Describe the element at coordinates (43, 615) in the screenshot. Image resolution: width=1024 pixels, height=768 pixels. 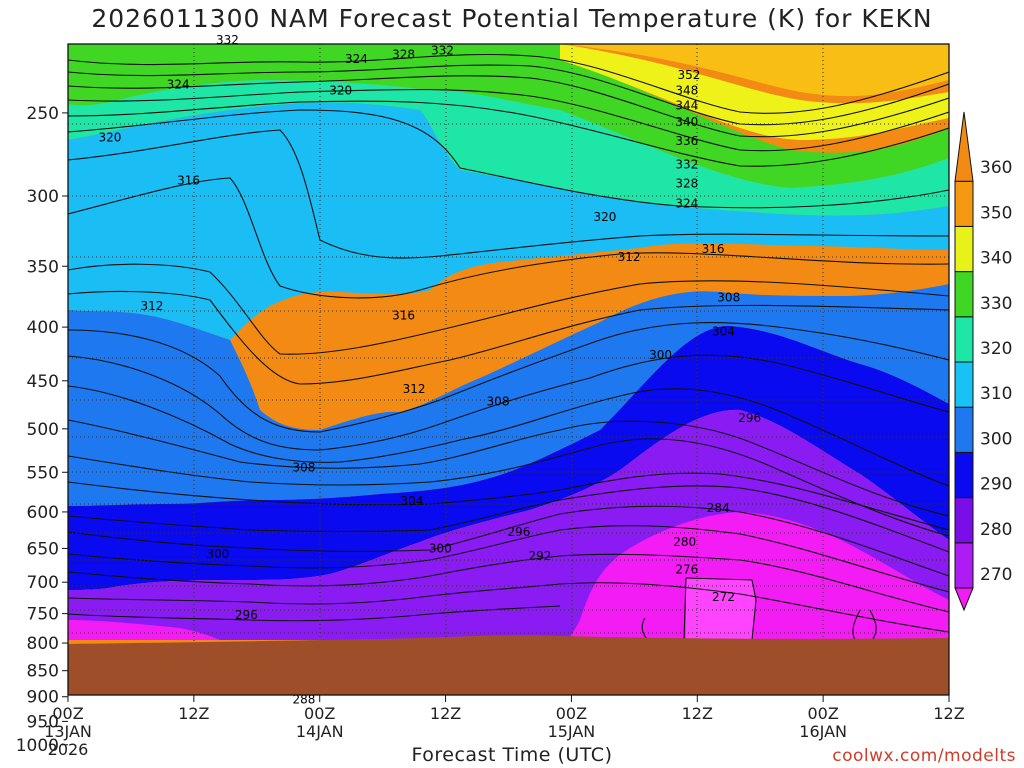
I see `y-tick-label: 750` at that location.